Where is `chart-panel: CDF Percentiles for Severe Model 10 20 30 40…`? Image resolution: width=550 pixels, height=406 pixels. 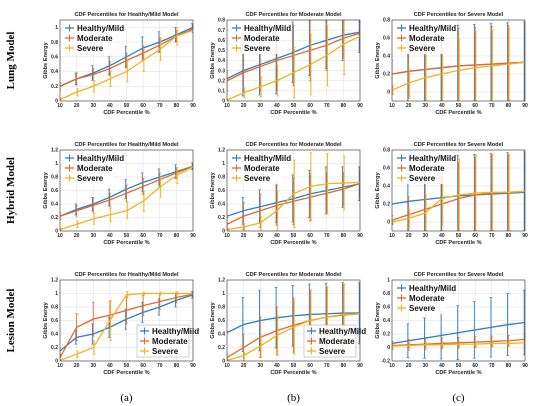 chart-panel: CDF Percentiles for Severe Model 10 20 30 40… is located at coordinates (451, 194).